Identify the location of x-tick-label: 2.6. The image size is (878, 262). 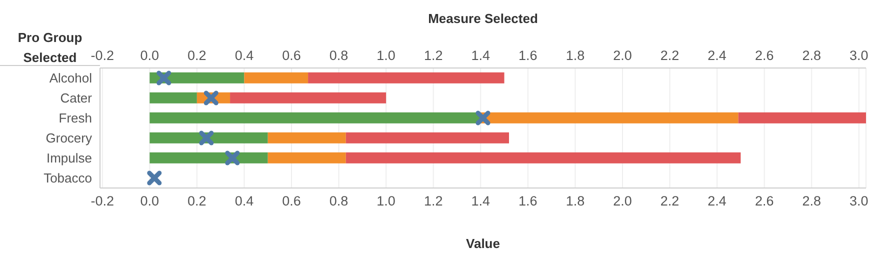
(764, 55).